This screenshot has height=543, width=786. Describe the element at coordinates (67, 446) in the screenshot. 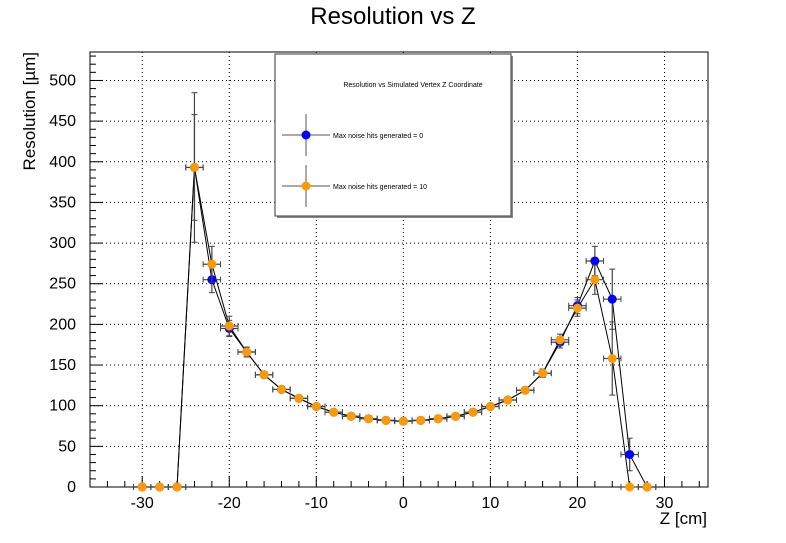

I see `y-tick-label-1: 50` at that location.